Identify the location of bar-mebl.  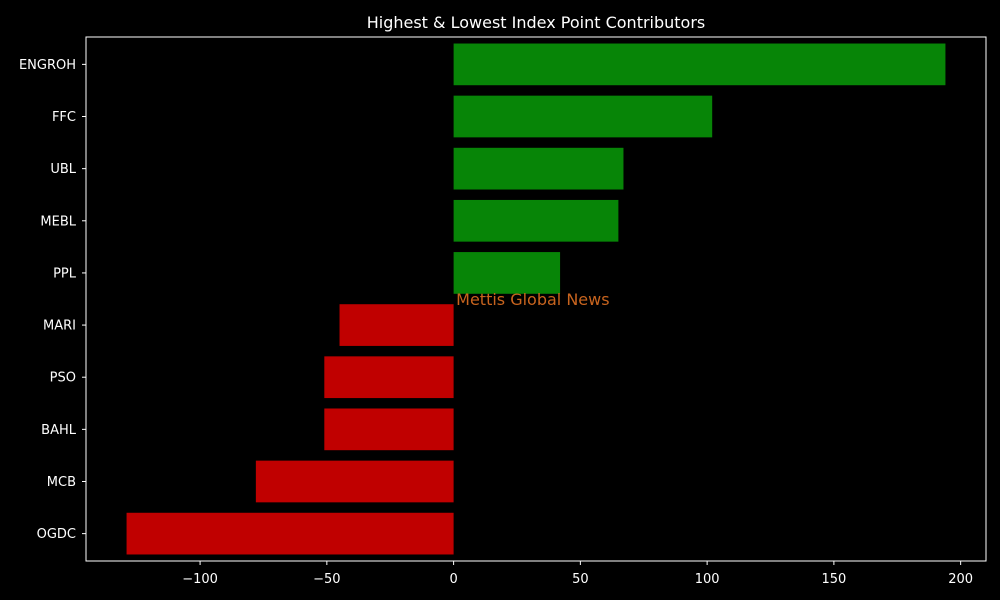
(536, 220).